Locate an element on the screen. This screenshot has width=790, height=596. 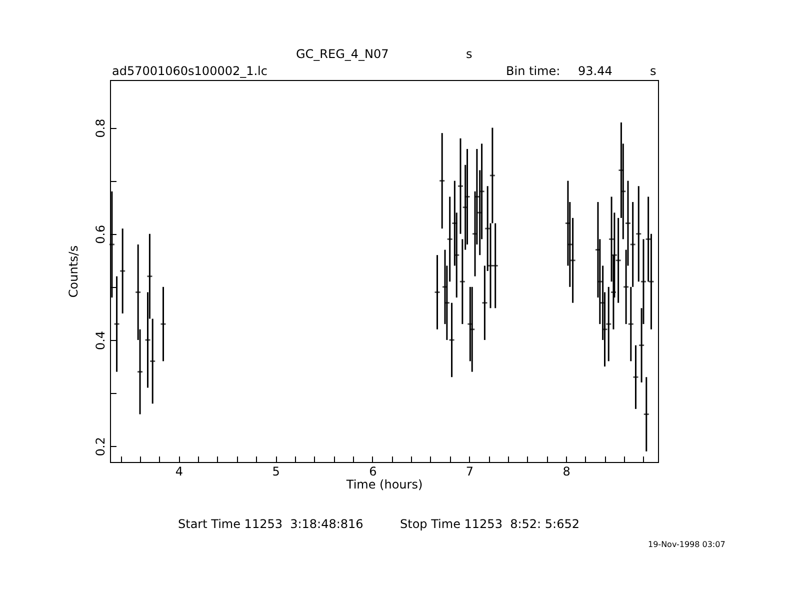
y-tick-label: 0.6 is located at coordinates (101, 234).